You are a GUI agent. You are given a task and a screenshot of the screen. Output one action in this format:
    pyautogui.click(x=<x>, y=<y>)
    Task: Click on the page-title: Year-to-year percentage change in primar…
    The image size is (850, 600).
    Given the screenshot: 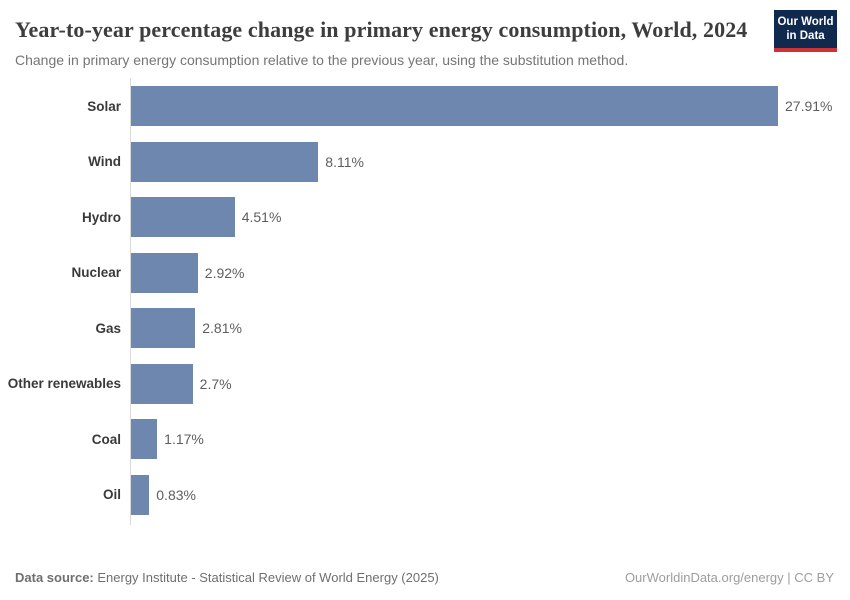 What is the action you would take?
    pyautogui.click(x=381, y=29)
    